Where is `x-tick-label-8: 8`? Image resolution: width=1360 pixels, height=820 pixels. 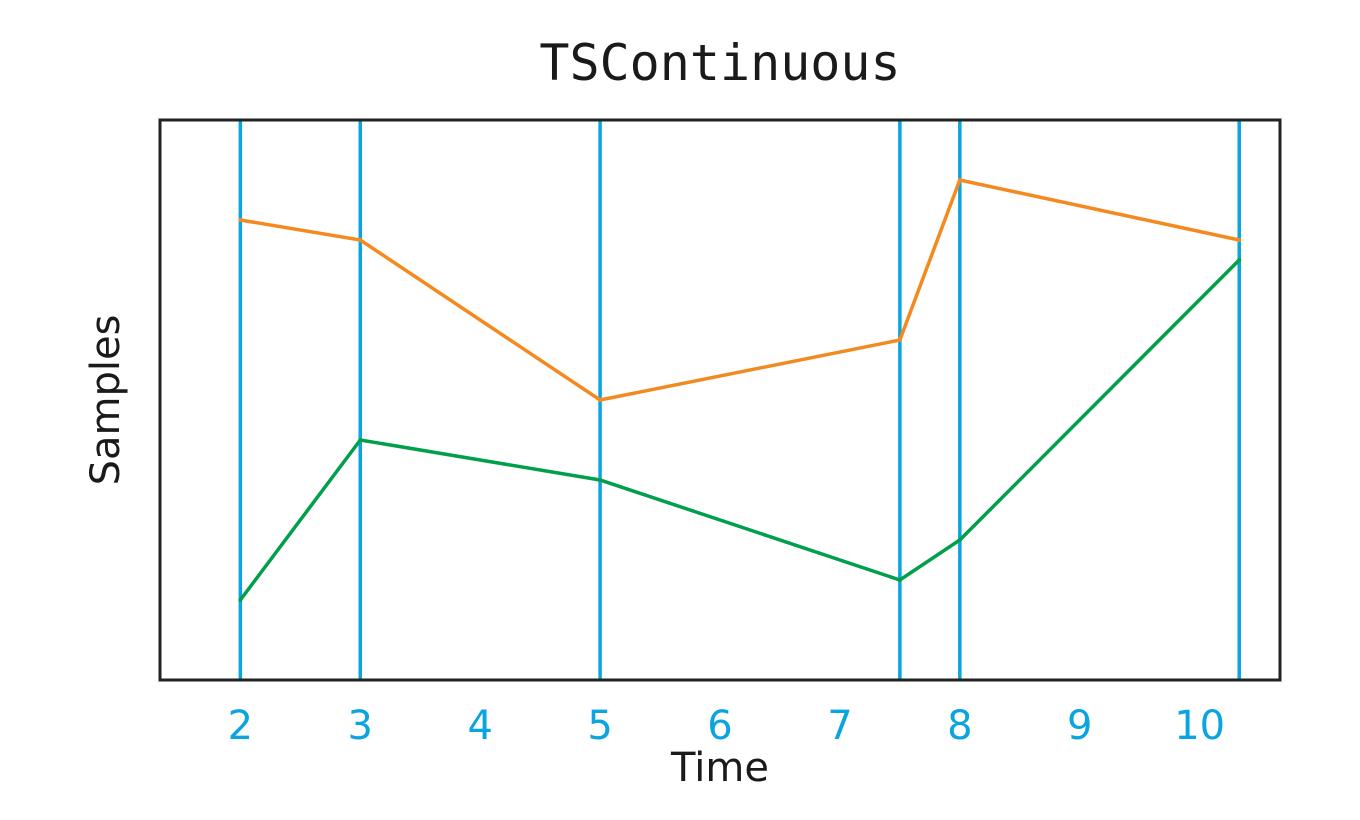 x-tick-label-8: 8 is located at coordinates (959, 726).